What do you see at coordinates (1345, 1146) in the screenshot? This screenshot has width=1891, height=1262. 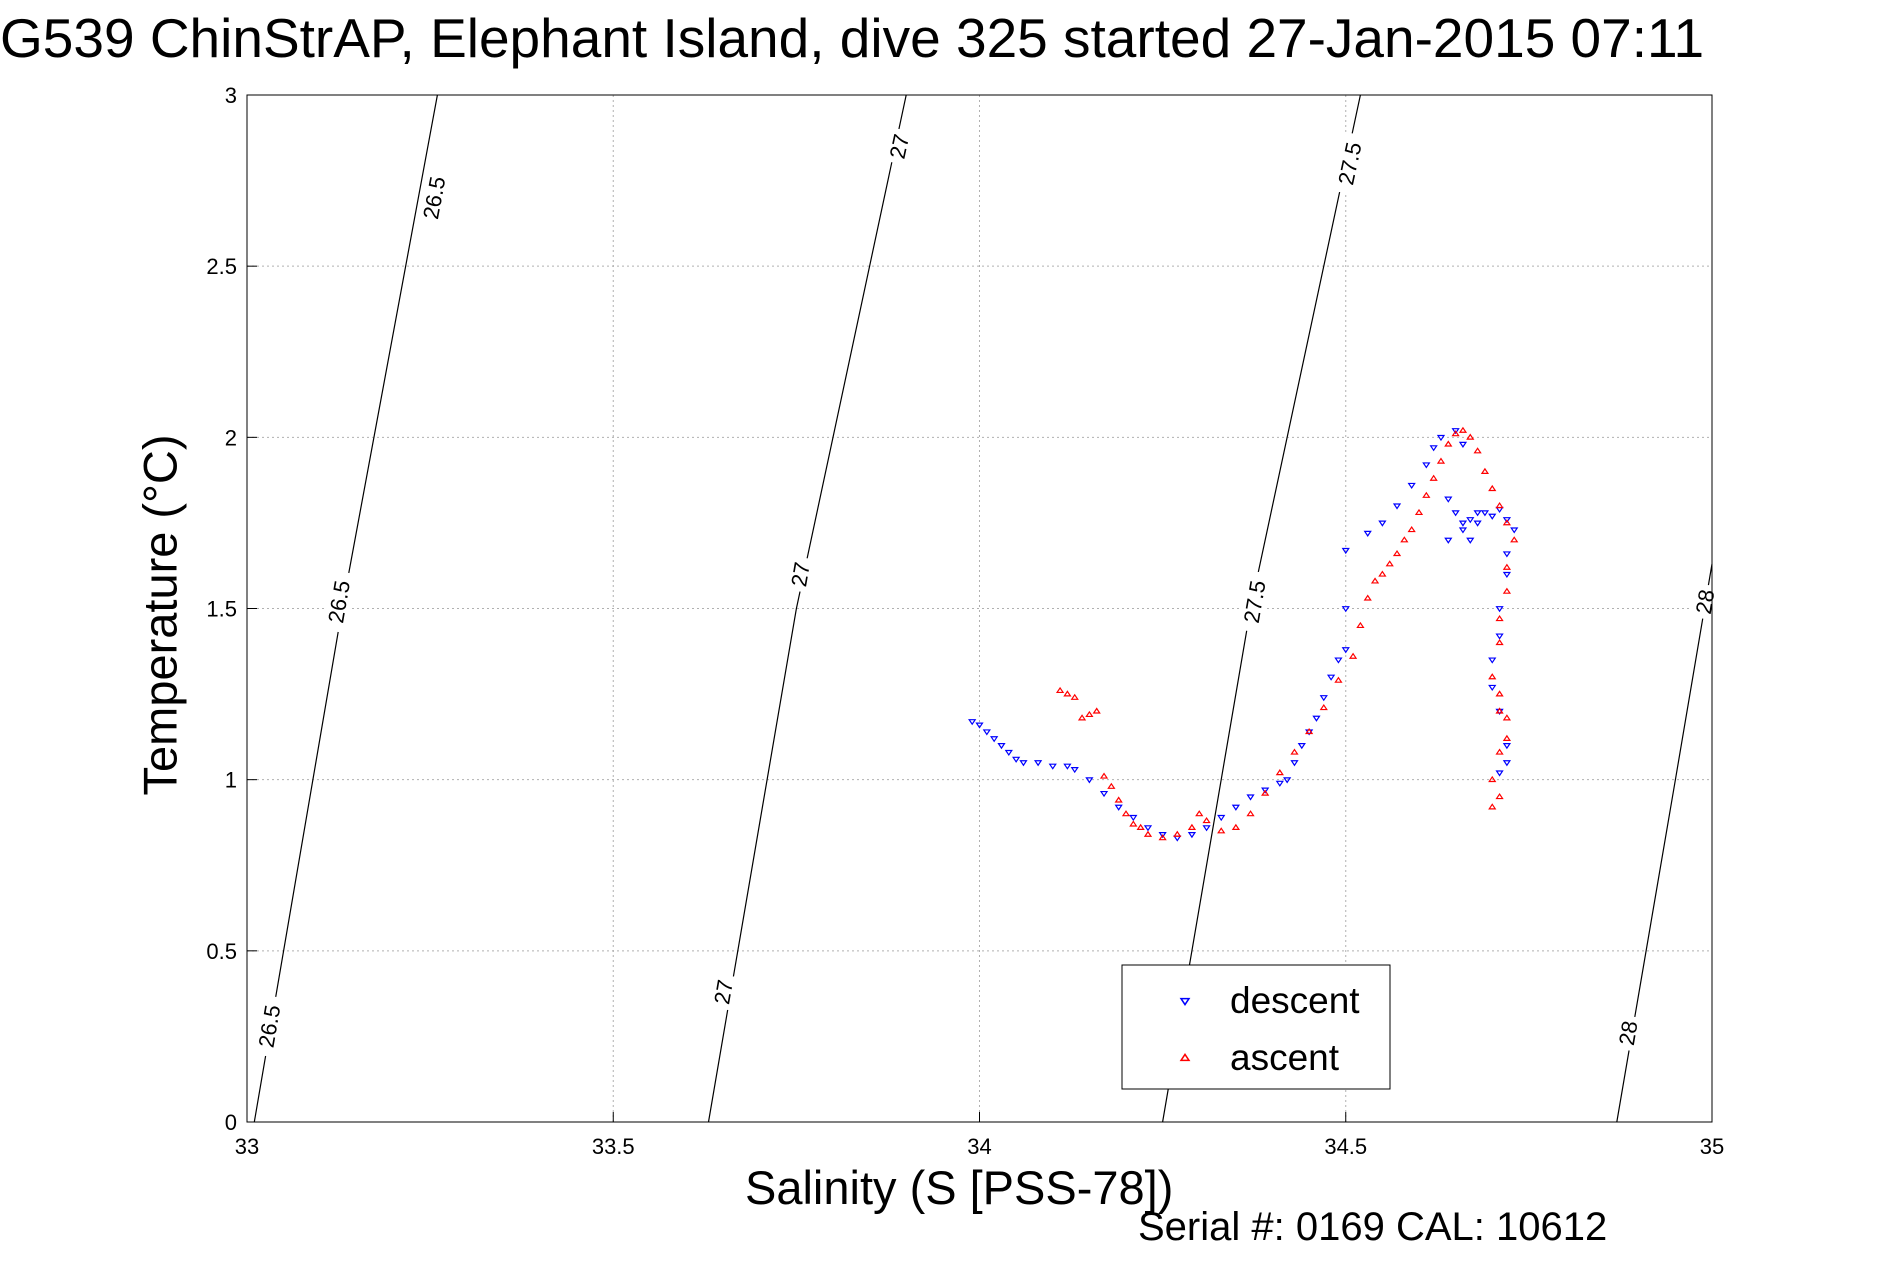 I see `x-tick-label: 34.5` at bounding box center [1345, 1146].